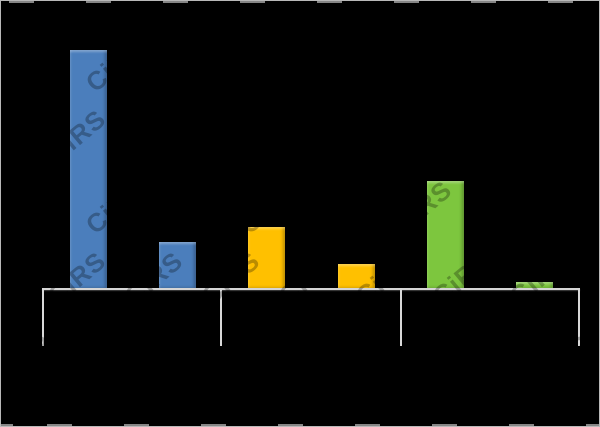  Describe the element at coordinates (300, 2) in the screenshot. I see `top-edge-watermark-marks` at that location.